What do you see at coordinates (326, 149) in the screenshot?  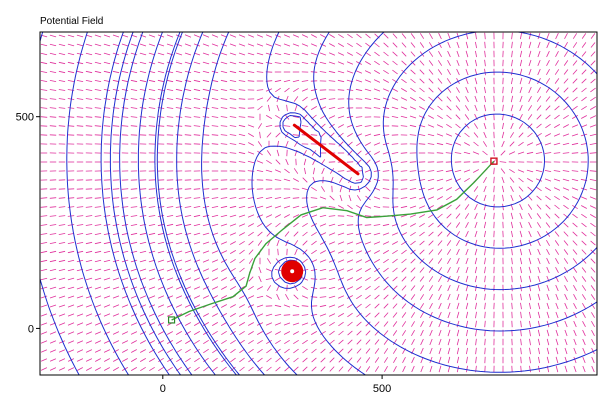 I see `segment-obstacle` at bounding box center [326, 149].